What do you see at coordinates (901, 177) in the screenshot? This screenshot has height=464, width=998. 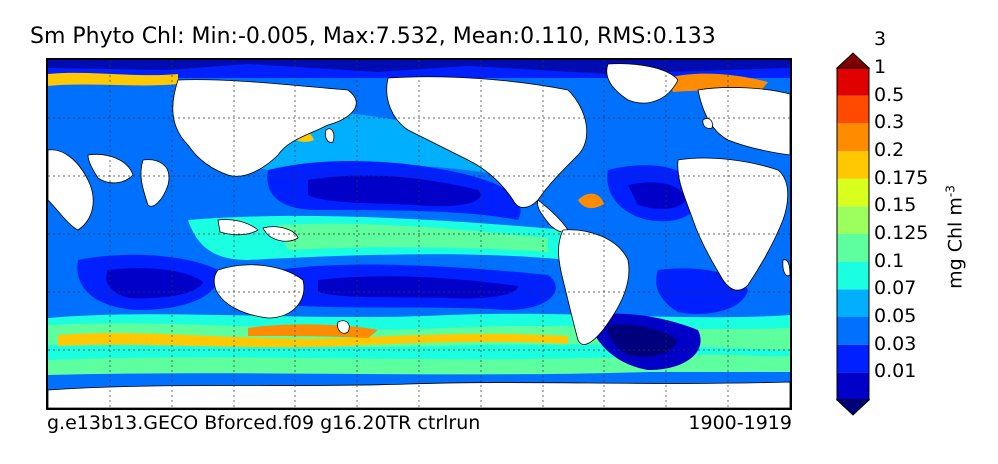 I see `colorbar-tick-label: 0.175` at bounding box center [901, 177].